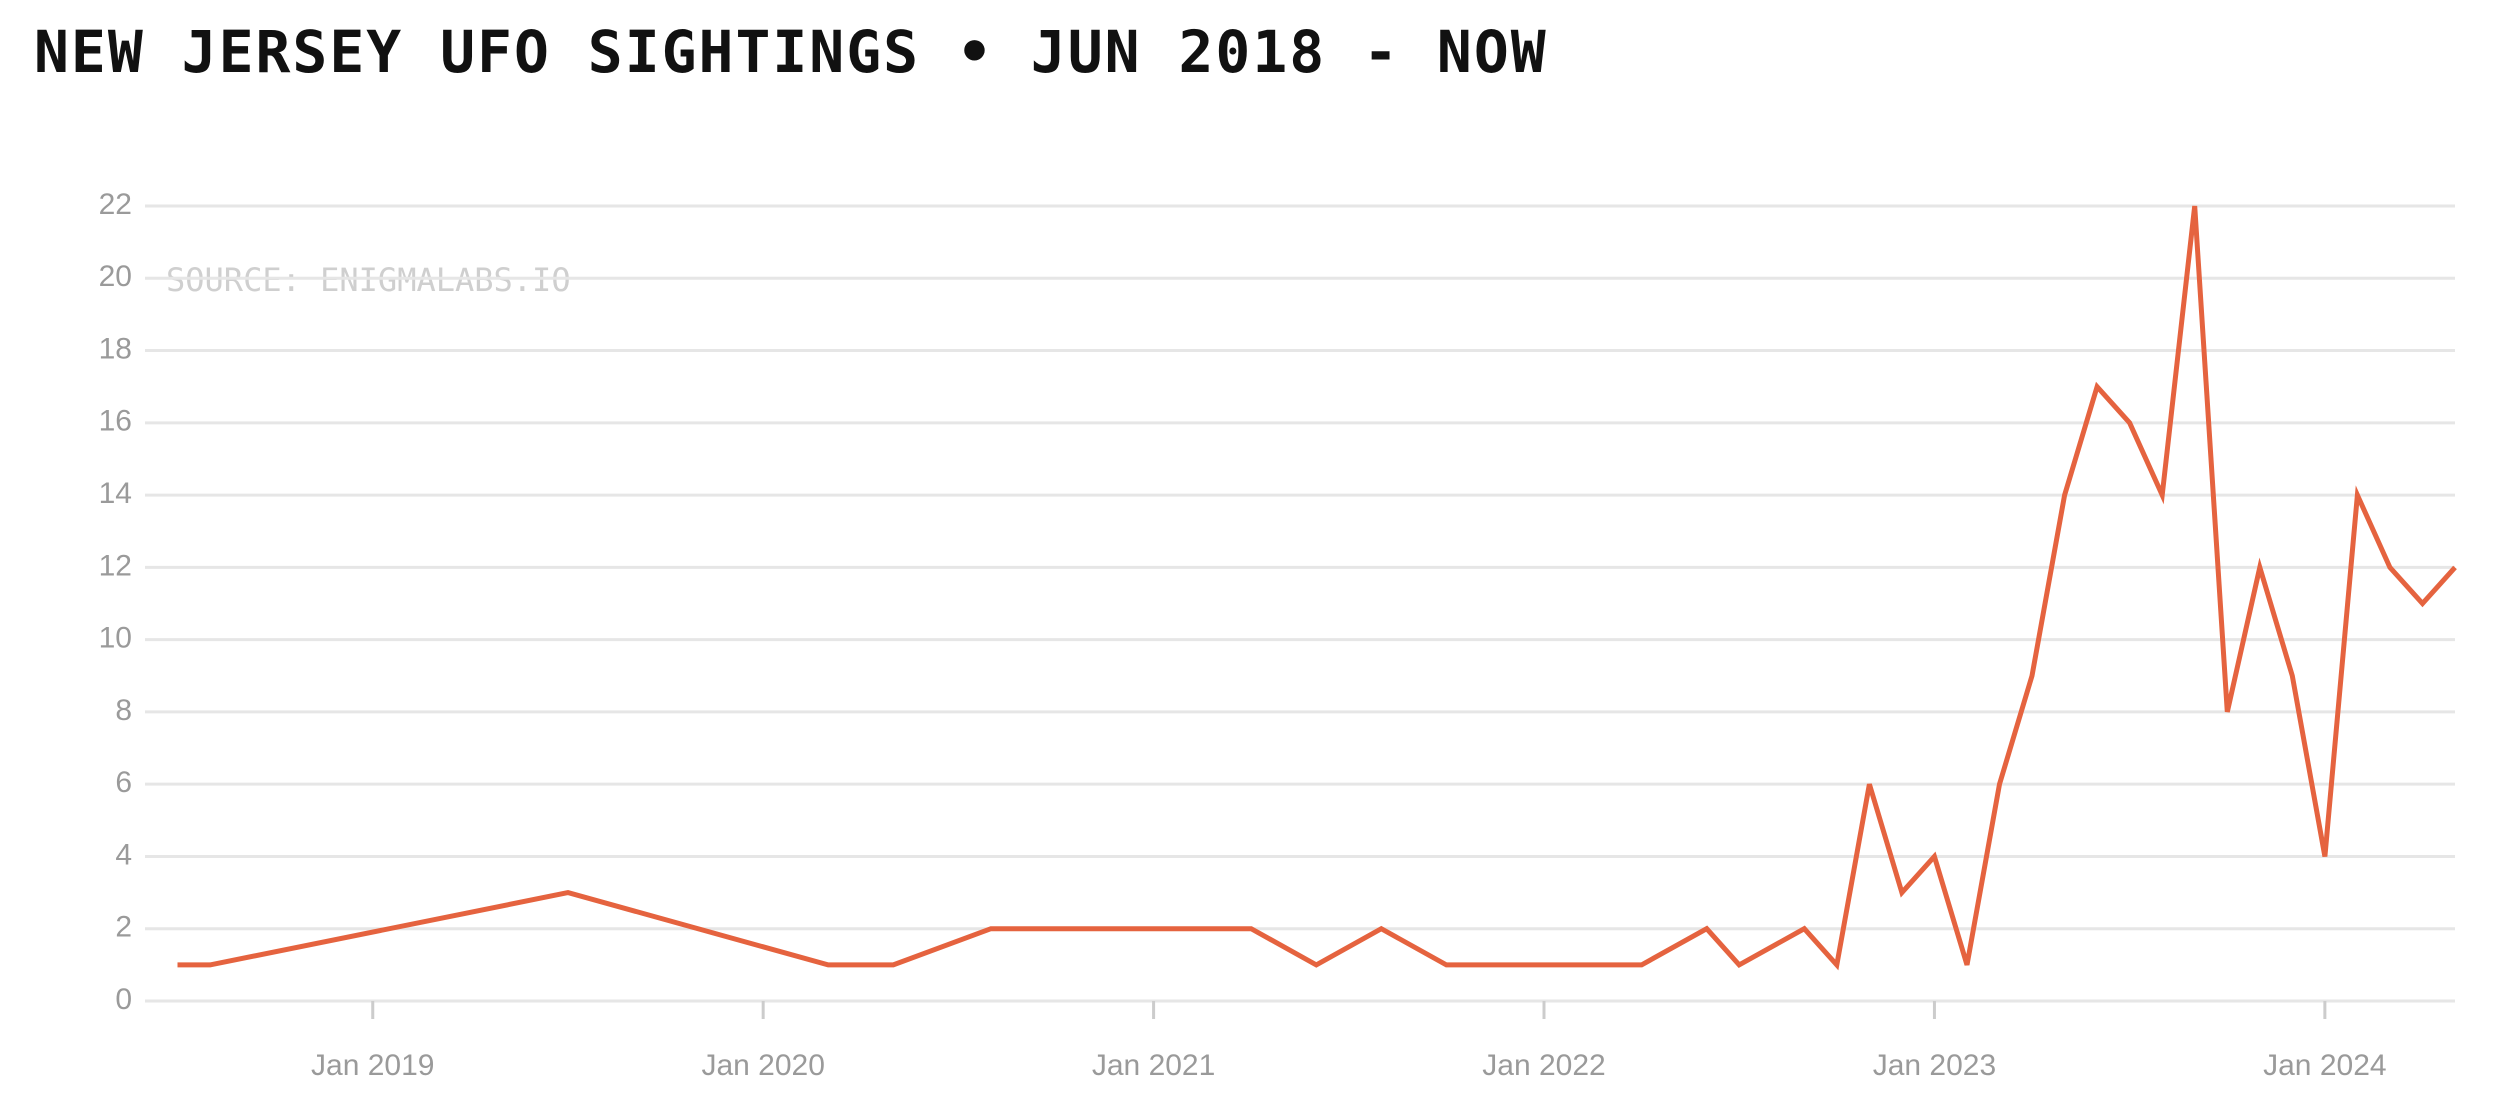 Image resolution: width=2499 pixels, height=1117 pixels. I want to click on source-note: SOURCE: ENIGMALABS.IO, so click(368, 280).